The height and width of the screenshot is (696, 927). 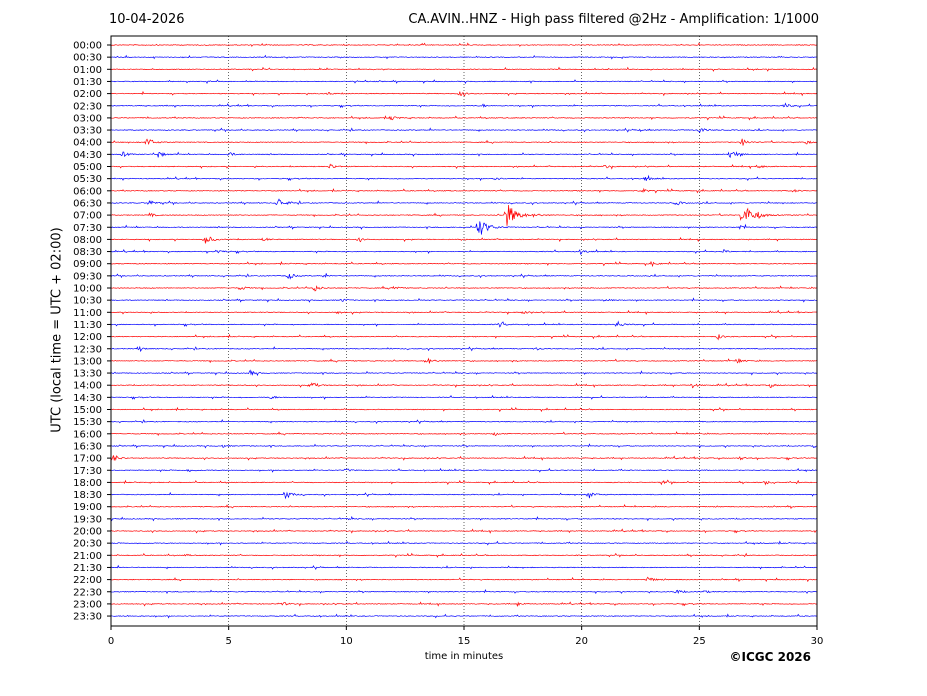 What do you see at coordinates (87, 337) in the screenshot?
I see `y-tick-label: 12:00` at bounding box center [87, 337].